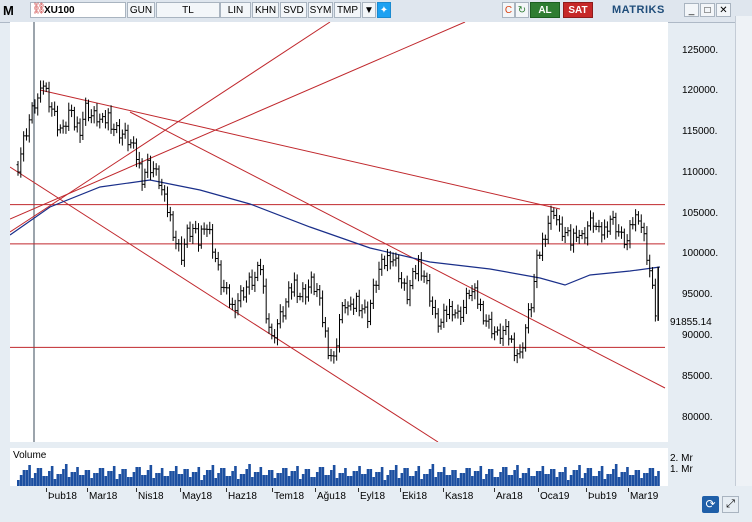  Describe the element at coordinates (141, 10) in the screenshot. I see `toolbar-button-gun: GUN` at that location.